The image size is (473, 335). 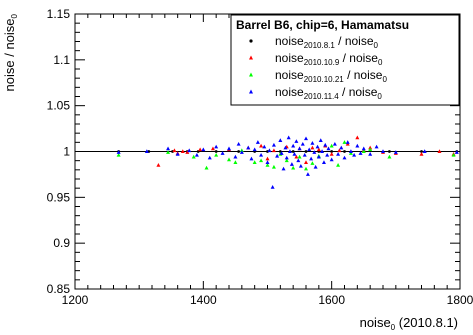 I want to click on x-axis-title: noise0 (2010.8.1), so click(x=409, y=323).